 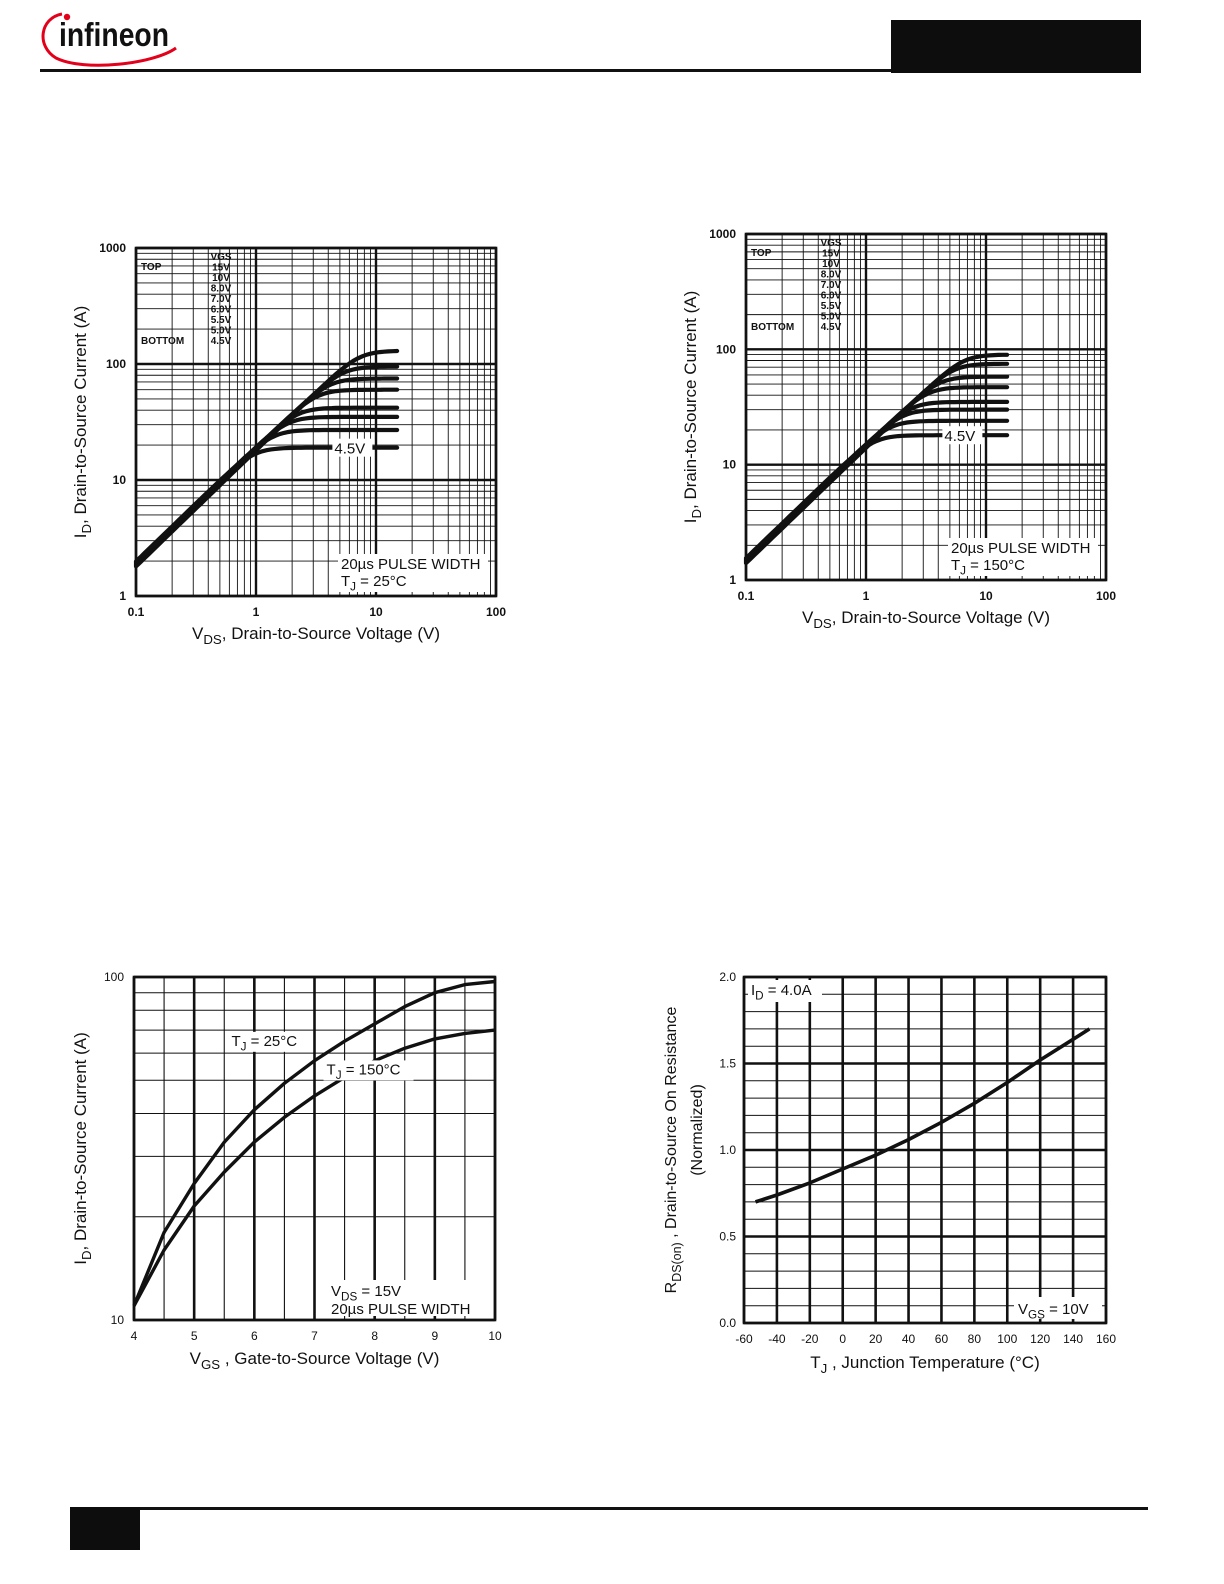 I want to click on header-rule, so click(x=466, y=70).